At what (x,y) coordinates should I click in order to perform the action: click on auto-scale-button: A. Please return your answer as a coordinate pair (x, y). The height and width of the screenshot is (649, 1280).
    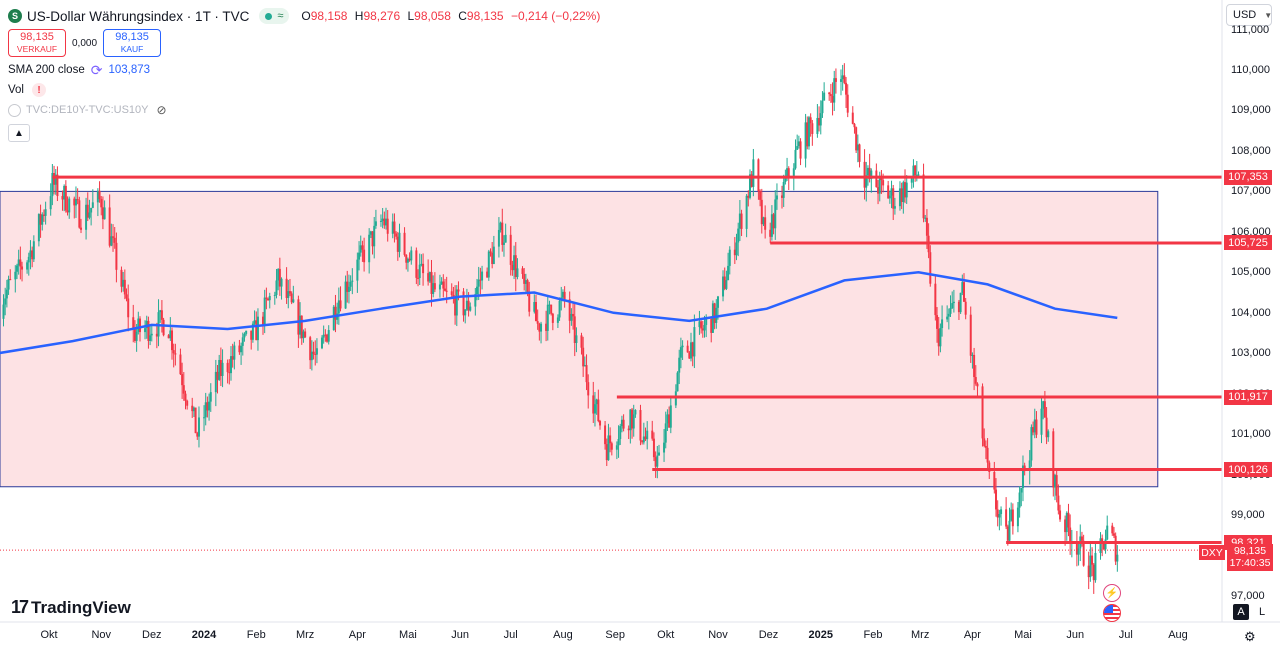
    Looking at the image, I should click on (1241, 612).